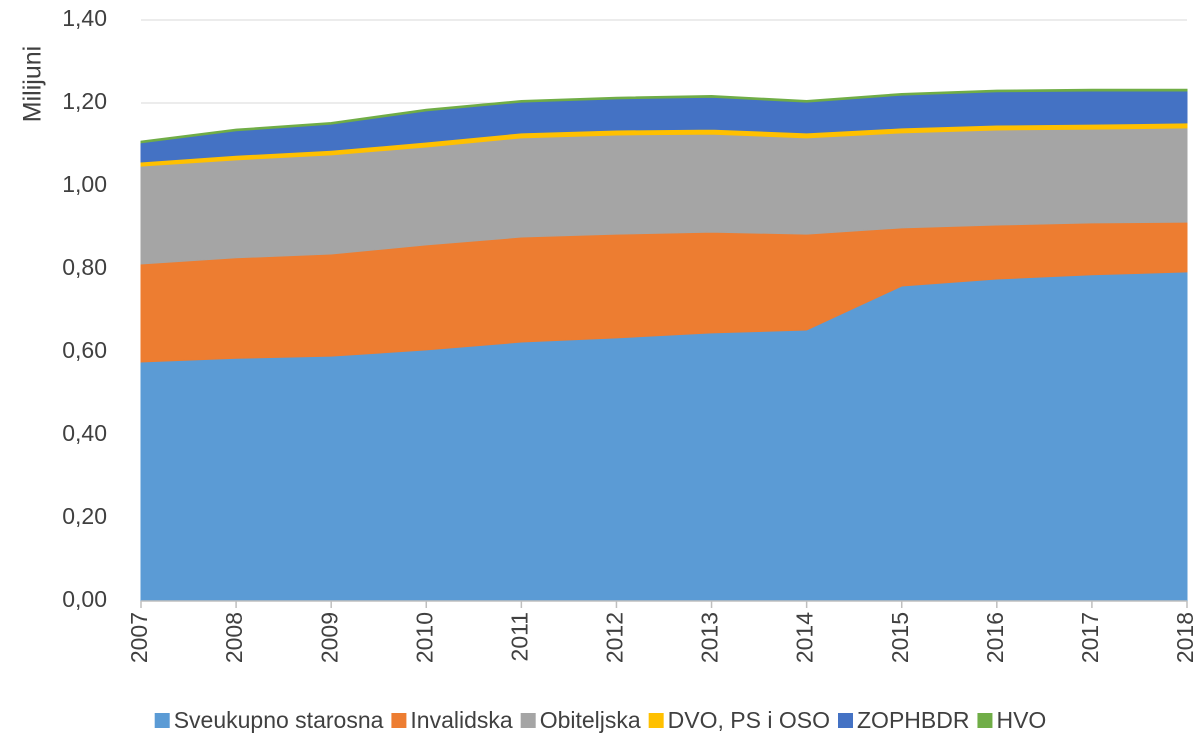  I want to click on legend-label: Invalidska, so click(461, 720).